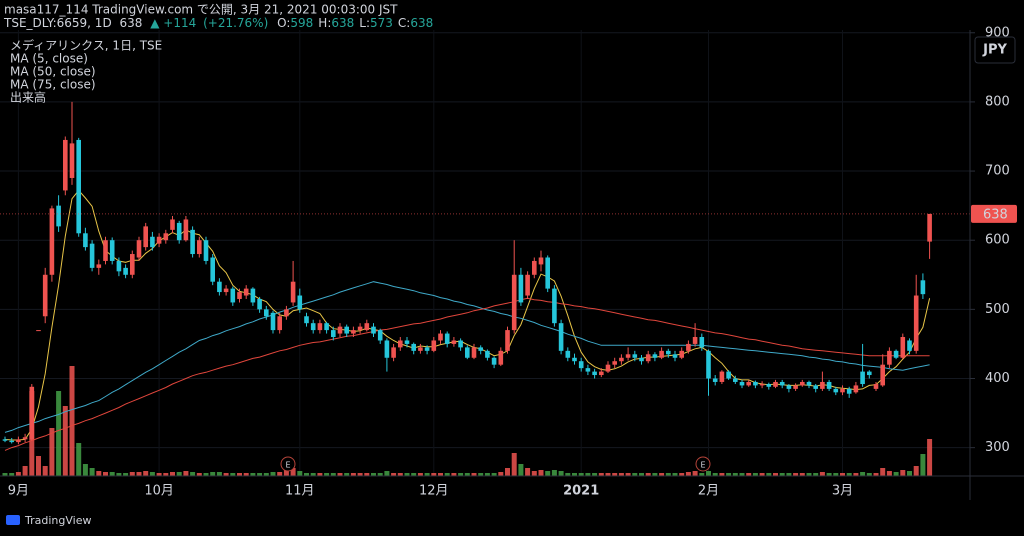  I want to click on y-tick-label: 700, so click(997, 171).